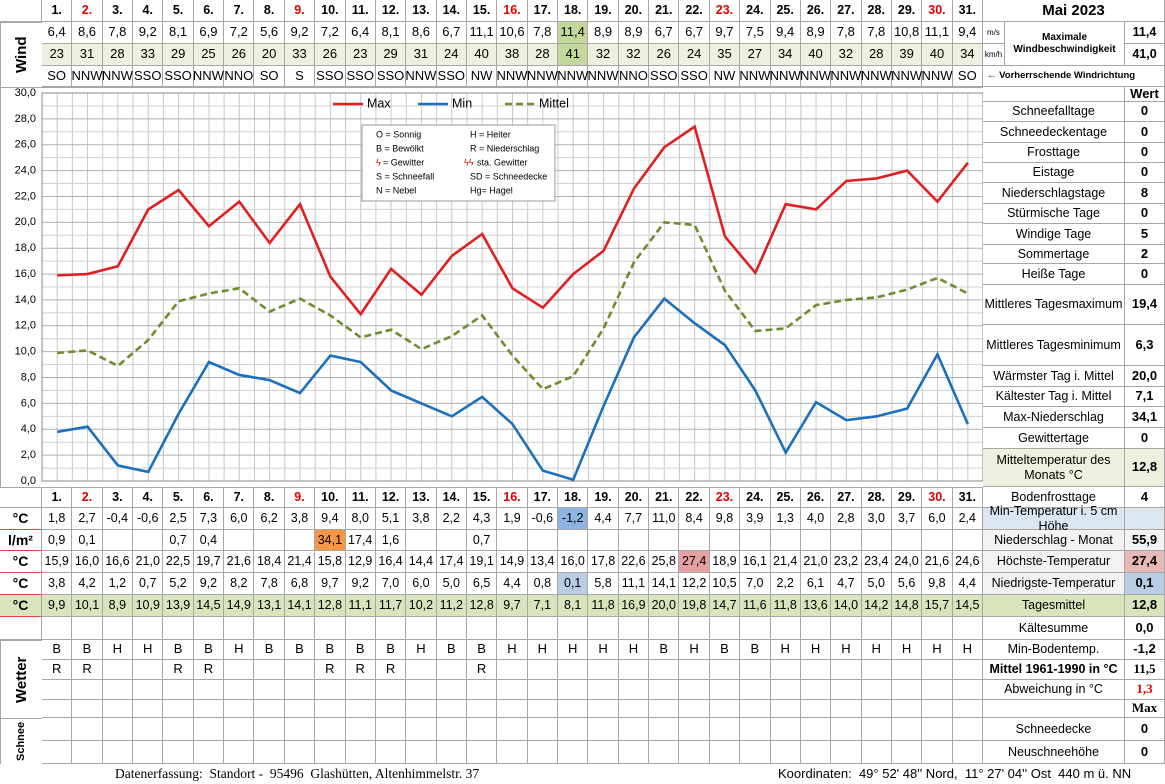 The image size is (1165, 784). Describe the element at coordinates (300, 33) in the screenshot. I see `wind-ms: 9,2` at that location.